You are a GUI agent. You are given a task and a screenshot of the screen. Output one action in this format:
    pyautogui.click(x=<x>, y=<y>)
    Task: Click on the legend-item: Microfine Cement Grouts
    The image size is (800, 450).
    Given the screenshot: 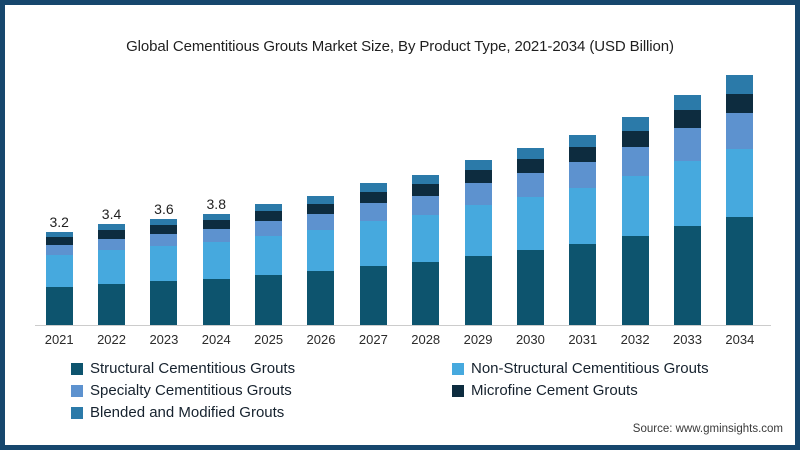 What is the action you would take?
    pyautogui.click(x=580, y=391)
    